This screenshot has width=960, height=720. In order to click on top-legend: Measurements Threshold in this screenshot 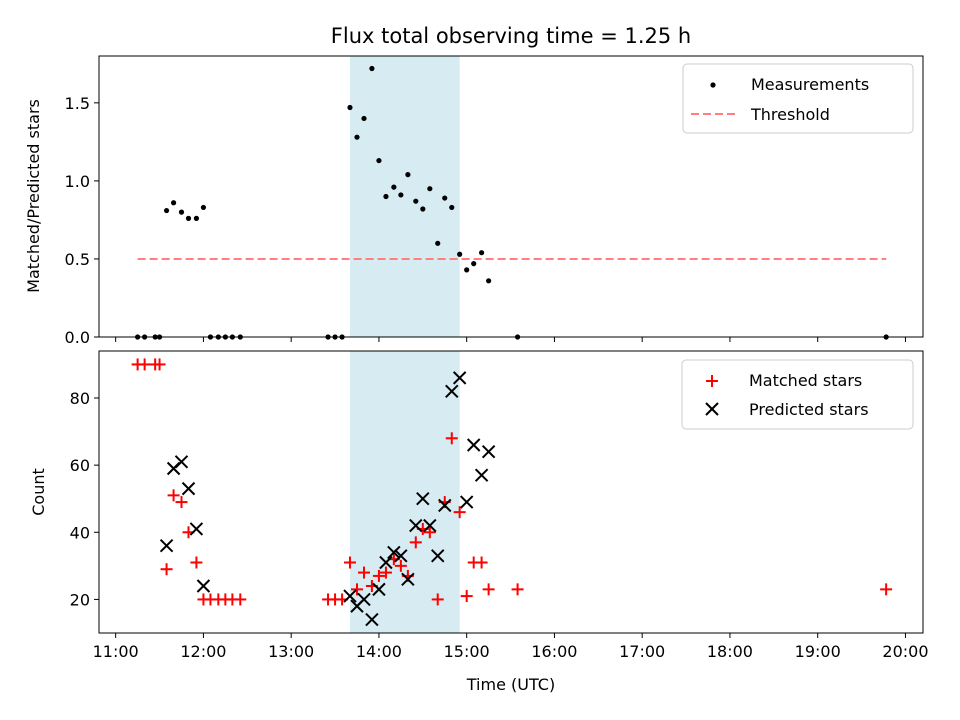, I will do `click(798, 98)`.